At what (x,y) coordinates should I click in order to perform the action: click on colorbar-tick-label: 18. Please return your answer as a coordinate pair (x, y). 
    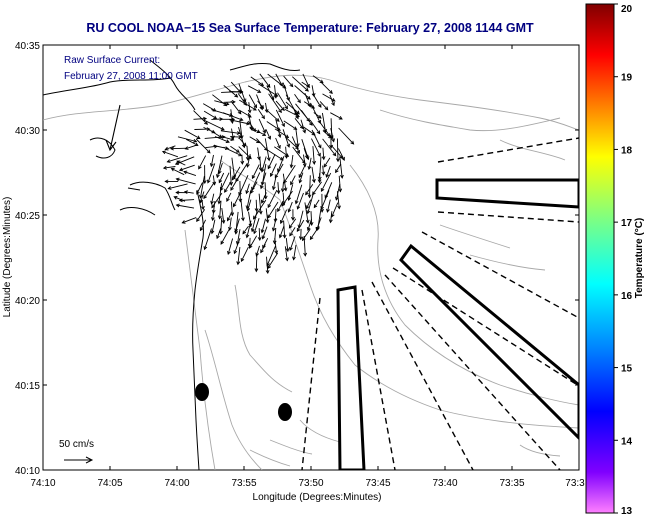
    Looking at the image, I should click on (627, 150).